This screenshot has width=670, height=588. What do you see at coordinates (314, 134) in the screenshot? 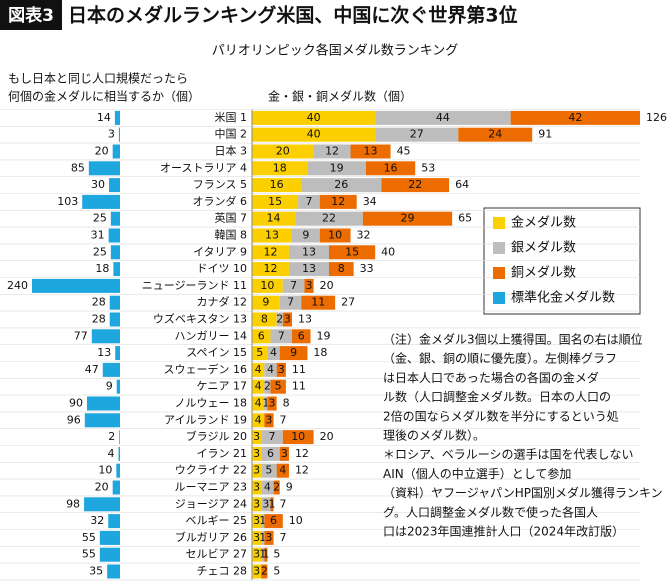
I see `segment-label: 40` at bounding box center [314, 134].